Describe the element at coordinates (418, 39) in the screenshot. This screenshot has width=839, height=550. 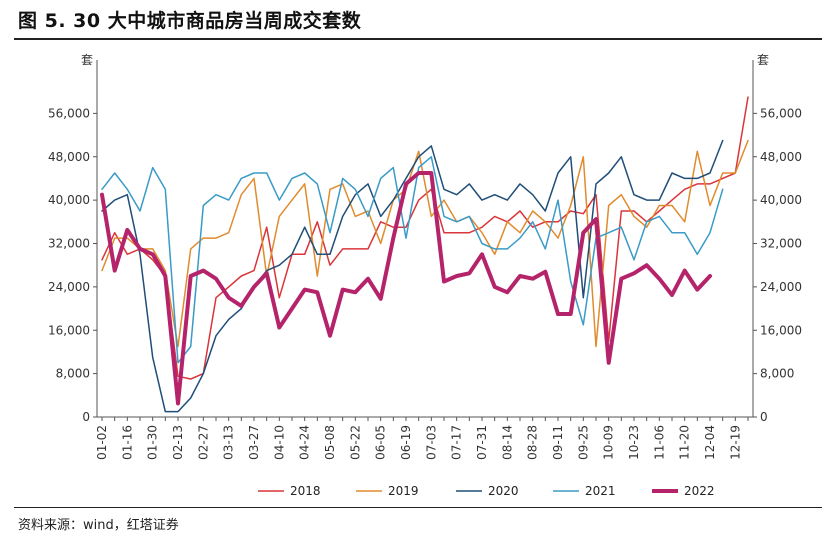
I see `title-rule` at that location.